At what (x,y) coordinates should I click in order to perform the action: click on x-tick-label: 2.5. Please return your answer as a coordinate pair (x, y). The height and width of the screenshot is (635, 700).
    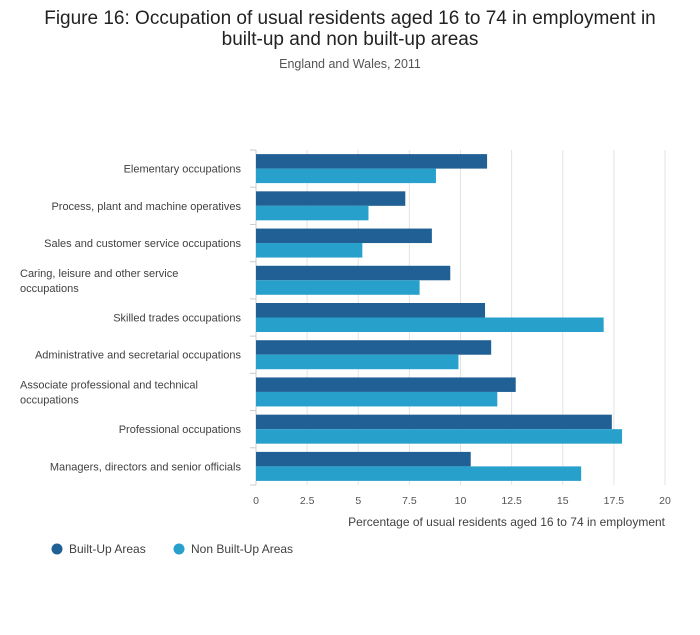
    Looking at the image, I should click on (307, 501).